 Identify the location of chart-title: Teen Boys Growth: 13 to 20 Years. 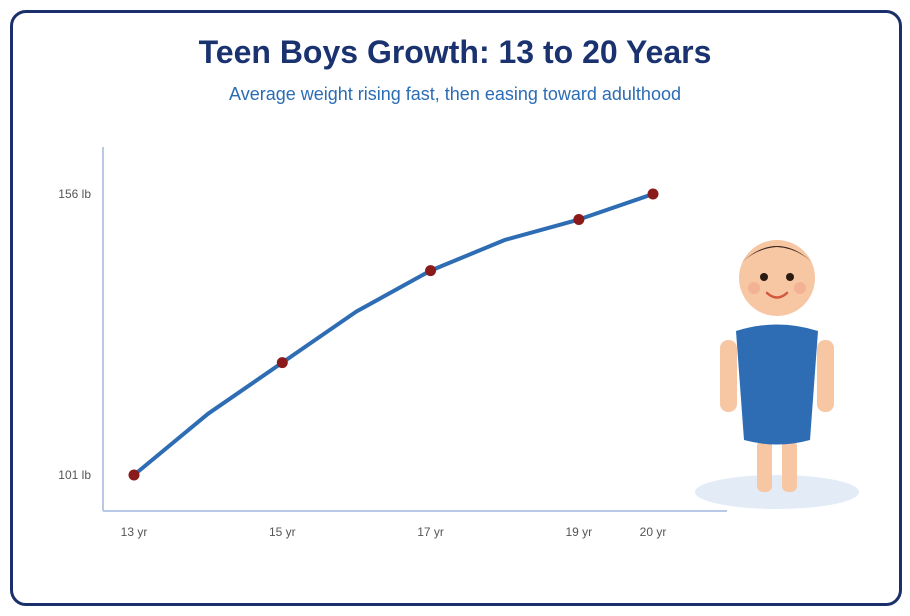
(455, 52).